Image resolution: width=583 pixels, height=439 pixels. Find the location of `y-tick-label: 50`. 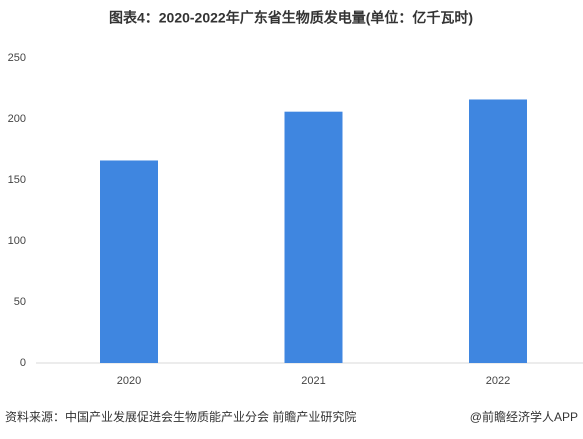

y-tick-label: 50 is located at coordinates (20, 302).